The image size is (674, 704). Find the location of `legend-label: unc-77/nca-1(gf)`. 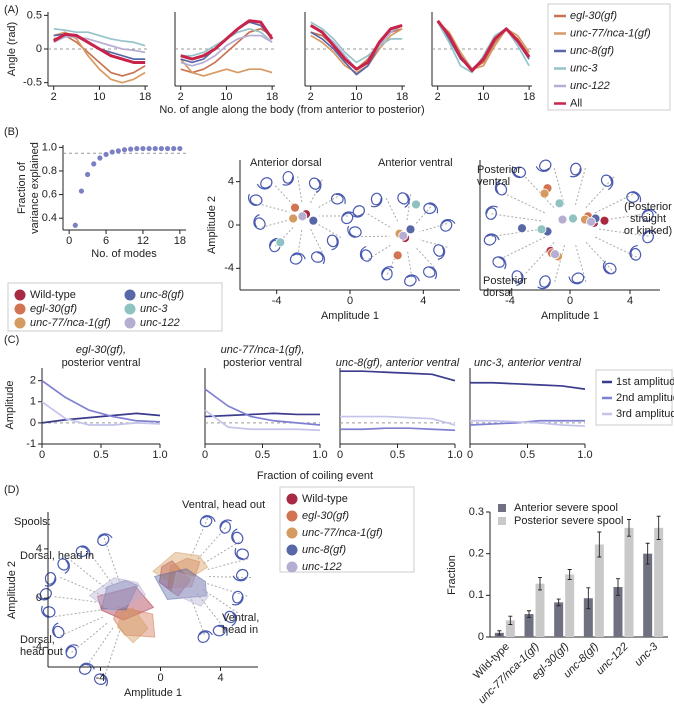

legend-label: unc-77/nca-1(gf) is located at coordinates (70, 323).